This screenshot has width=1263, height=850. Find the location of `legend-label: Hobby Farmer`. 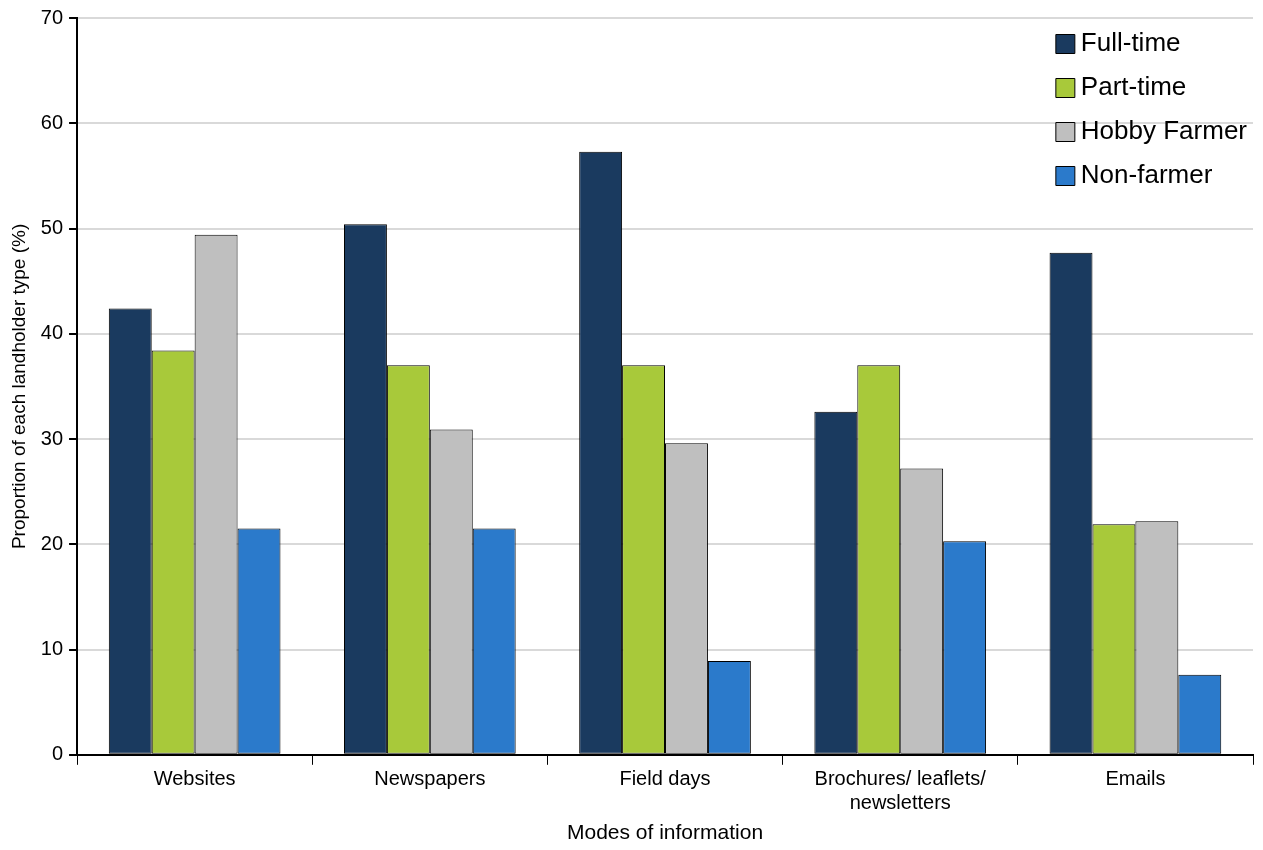

legend-label: Hobby Farmer is located at coordinates (1164, 130).